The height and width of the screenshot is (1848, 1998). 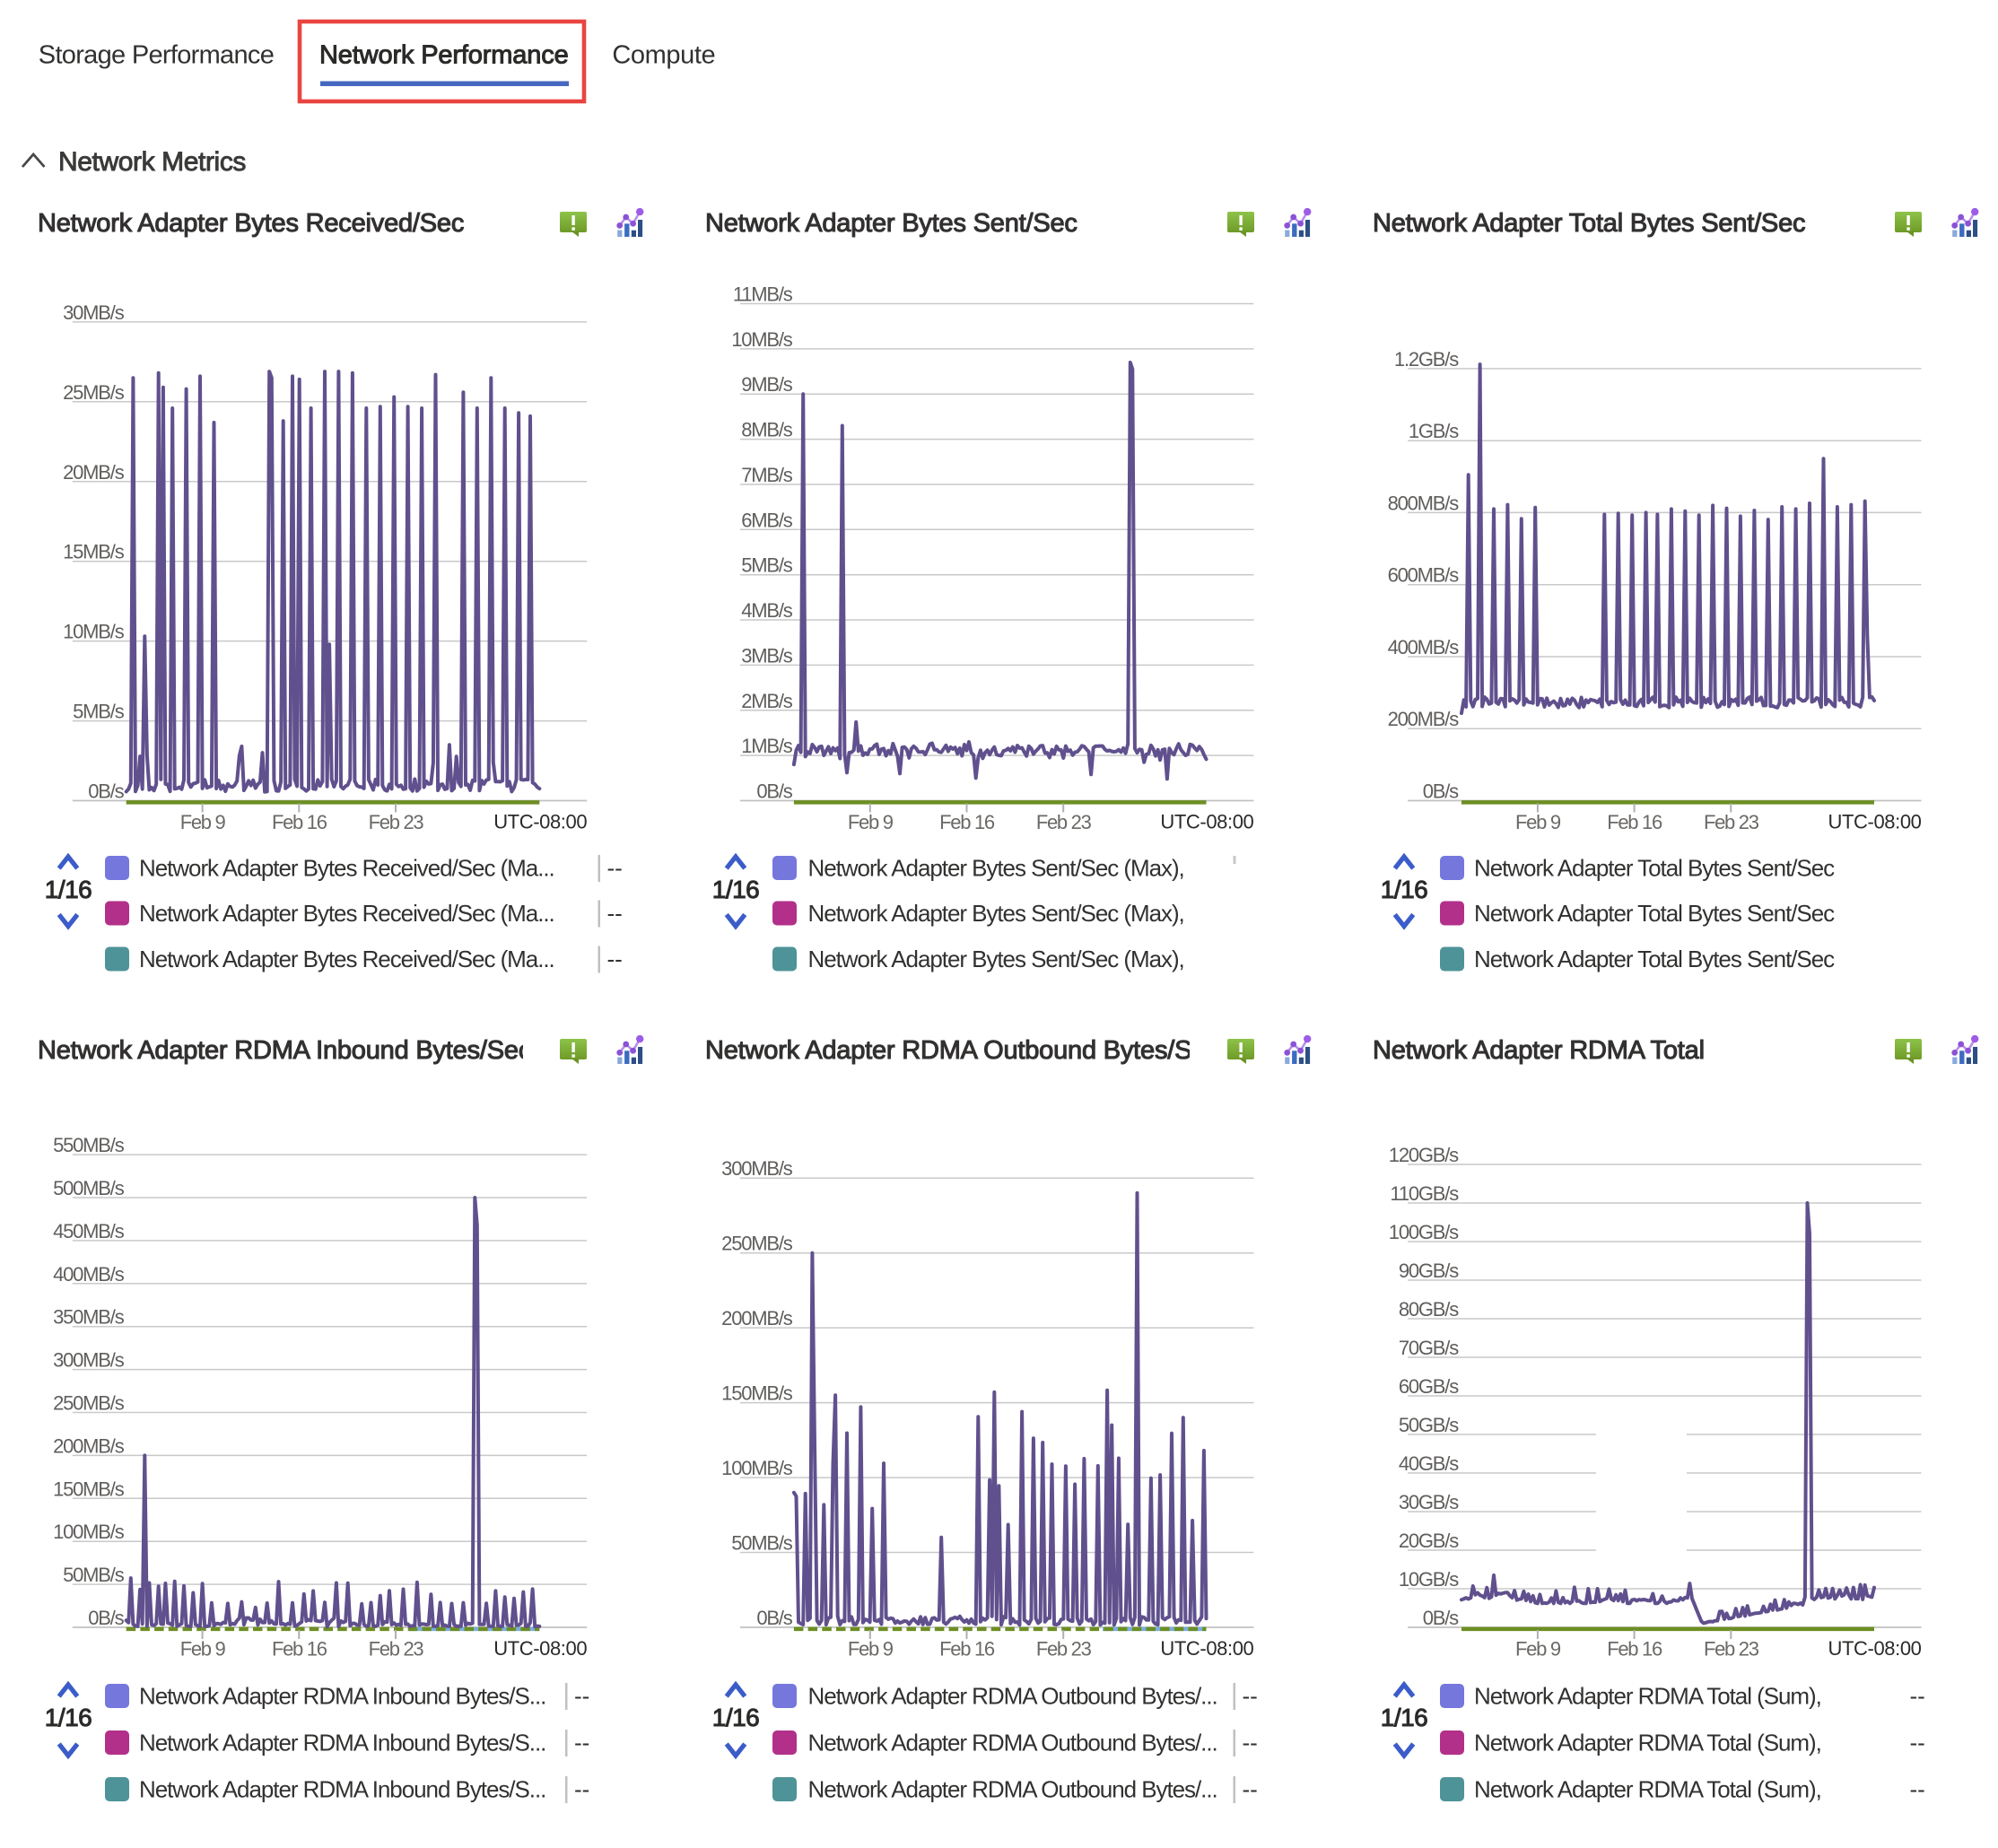 What do you see at coordinates (1434, 431) in the screenshot?
I see `svg-text: 1GB/s` at bounding box center [1434, 431].